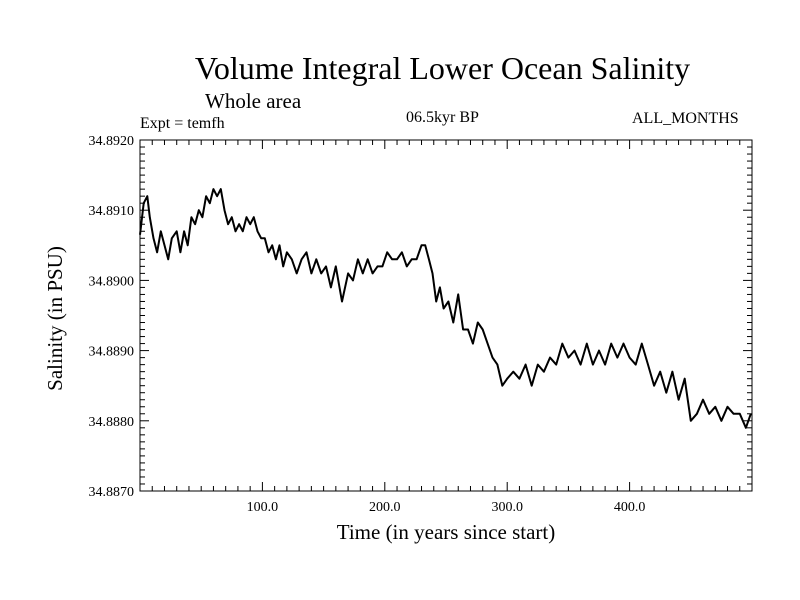 Image resolution: width=800 pixels, height=600 pixels. What do you see at coordinates (263, 507) in the screenshot?
I see `x-tick-label: 100.0` at bounding box center [263, 507].